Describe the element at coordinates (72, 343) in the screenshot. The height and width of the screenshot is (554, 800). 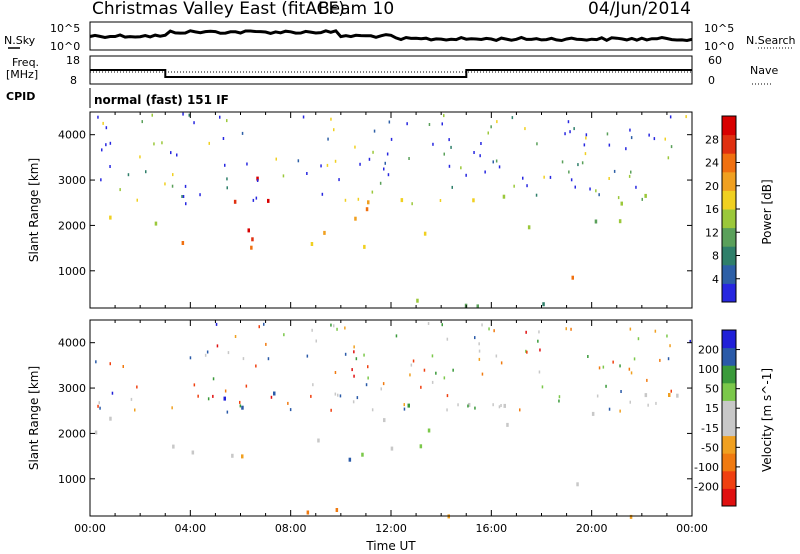
I see `velocity-y-tick-label: 4000` at that location.